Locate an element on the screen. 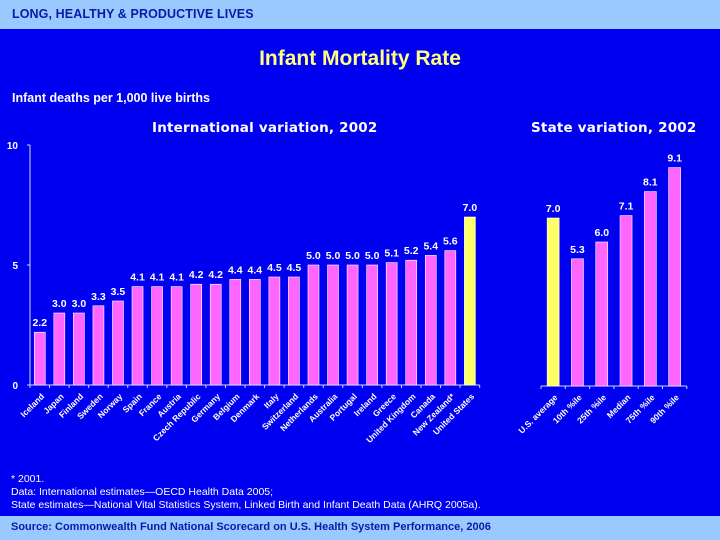  international-section-label: International variation, 2002 is located at coordinates (265, 128).